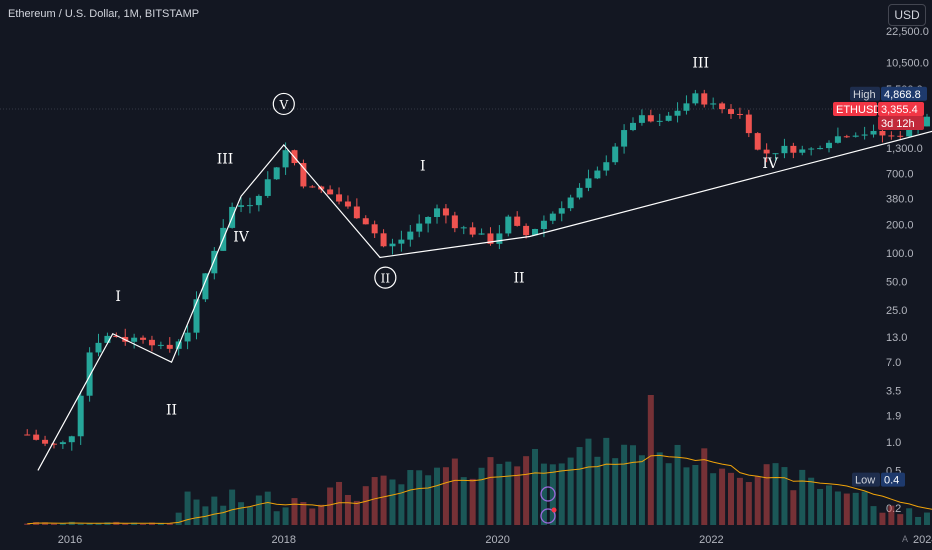  Describe the element at coordinates (900, 226) in the screenshot. I see `y-tick-label: 200.0` at that location.